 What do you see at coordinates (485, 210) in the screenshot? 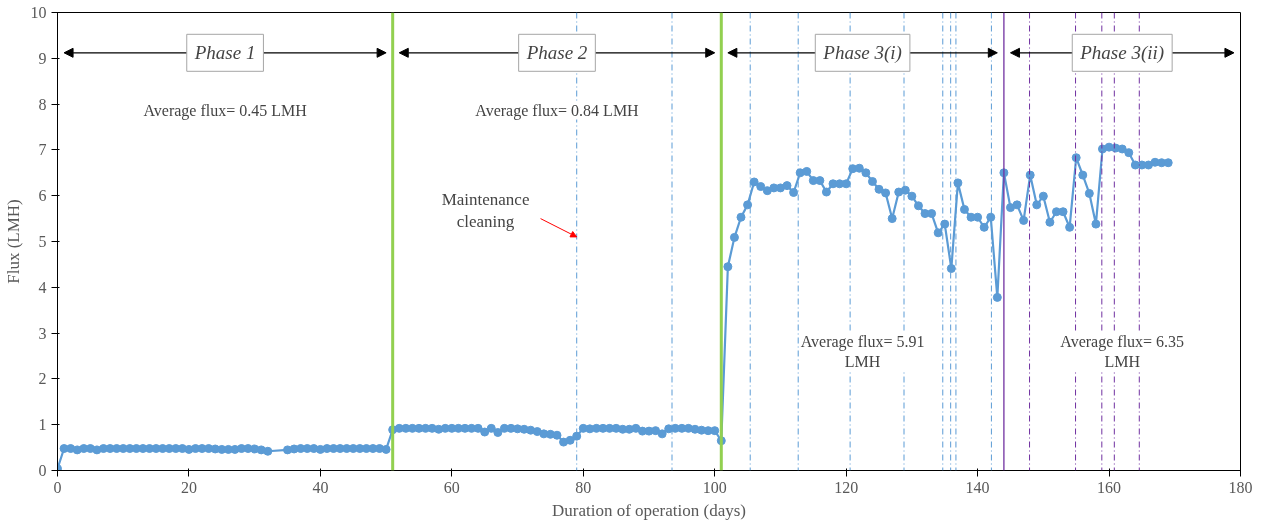
I see `annotation: Maintenance cleaning` at bounding box center [485, 210].